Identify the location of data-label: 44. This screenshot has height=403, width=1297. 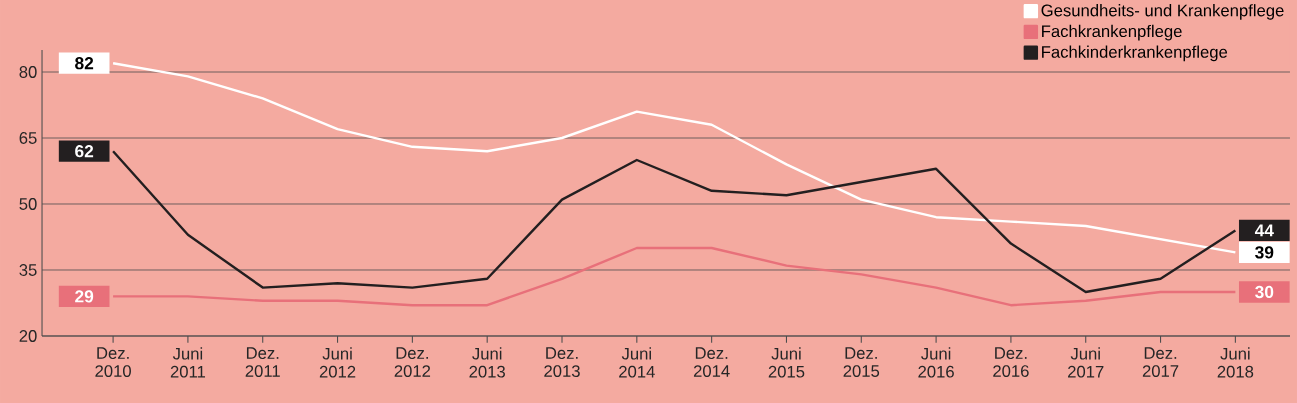
(1264, 230).